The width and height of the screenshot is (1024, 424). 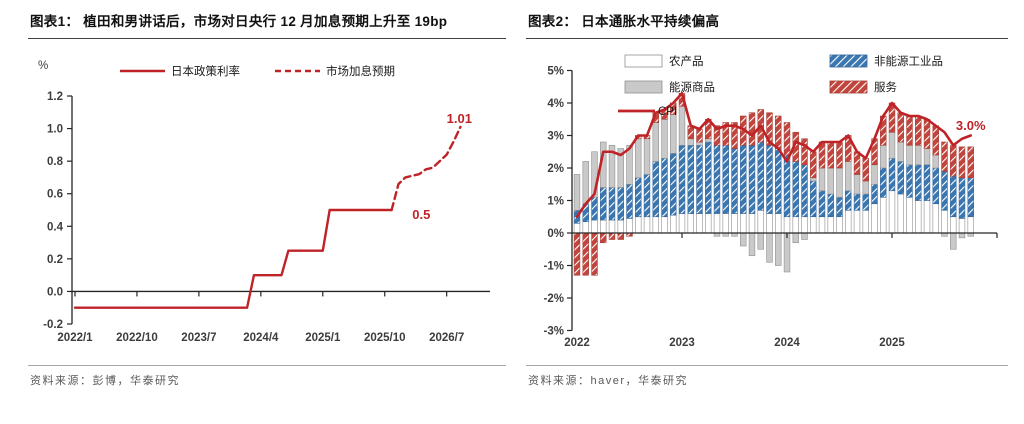 What do you see at coordinates (58, 211) in the screenshot?
I see `y-axis: 1.2 1.0 0.8 0.6 0.4 0.2 0.0 -0.2` at bounding box center [58, 211].